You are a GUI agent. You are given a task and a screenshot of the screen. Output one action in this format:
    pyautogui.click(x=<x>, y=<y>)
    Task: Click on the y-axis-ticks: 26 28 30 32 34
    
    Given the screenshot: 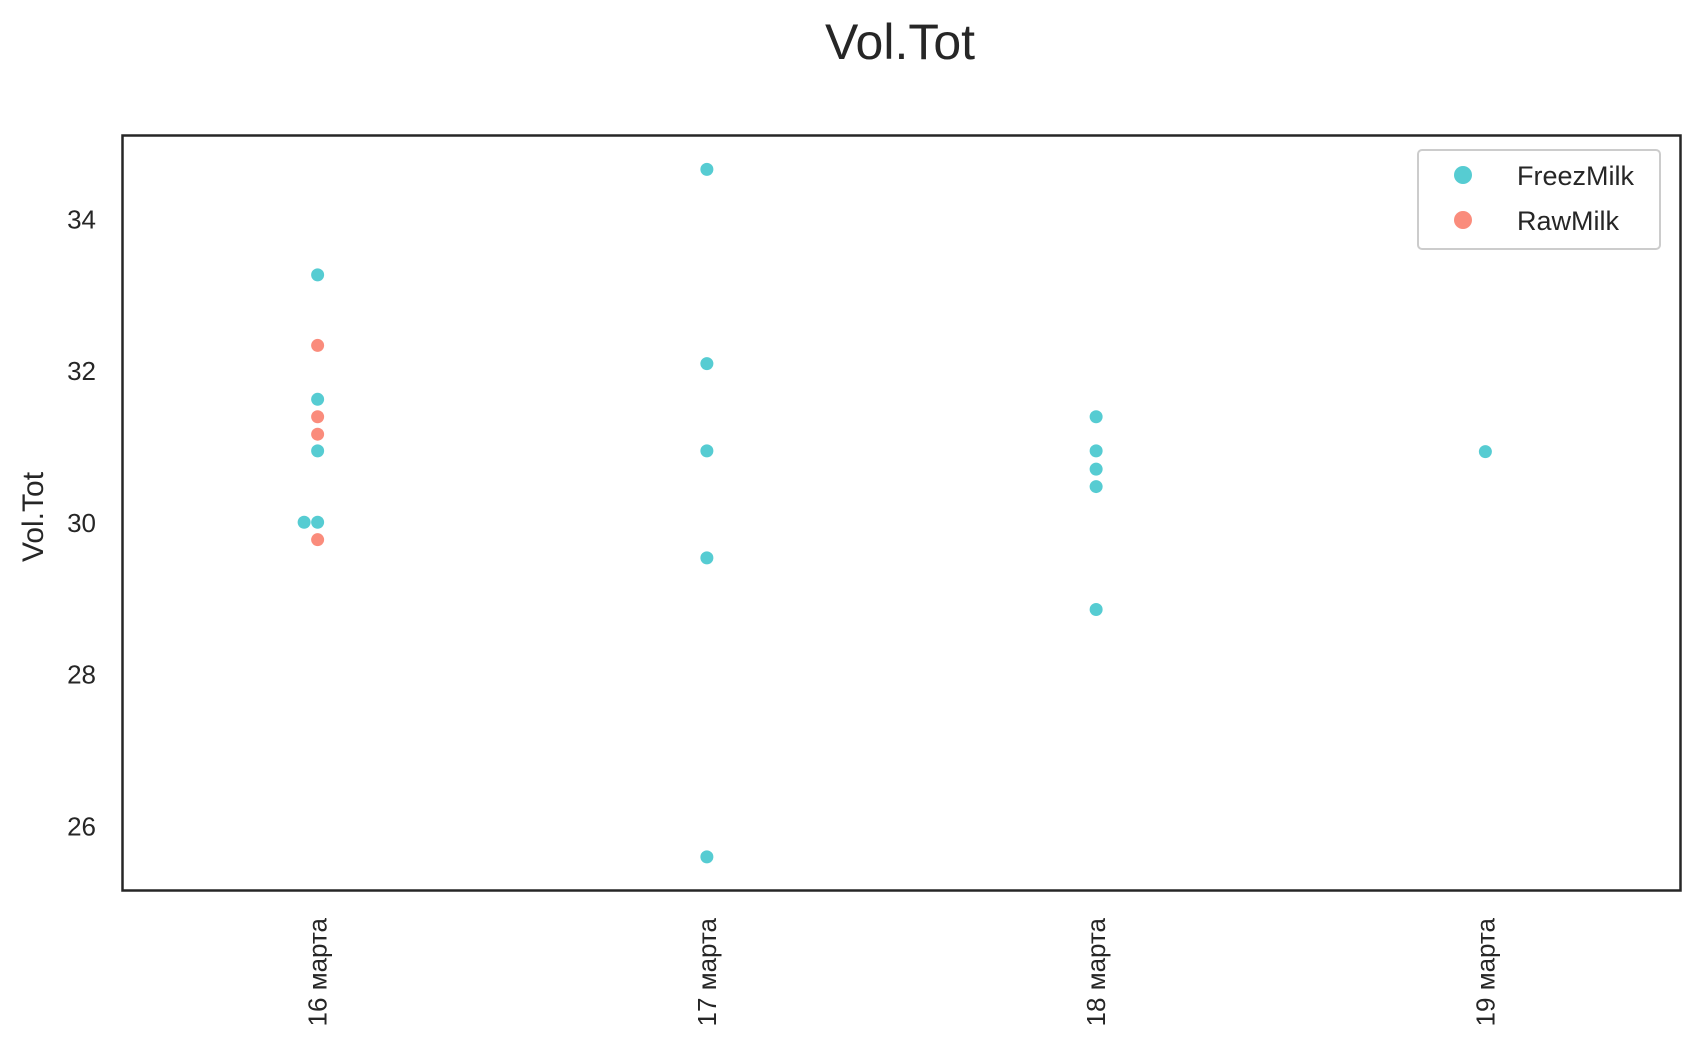 What is the action you would take?
    pyautogui.click(x=81, y=522)
    